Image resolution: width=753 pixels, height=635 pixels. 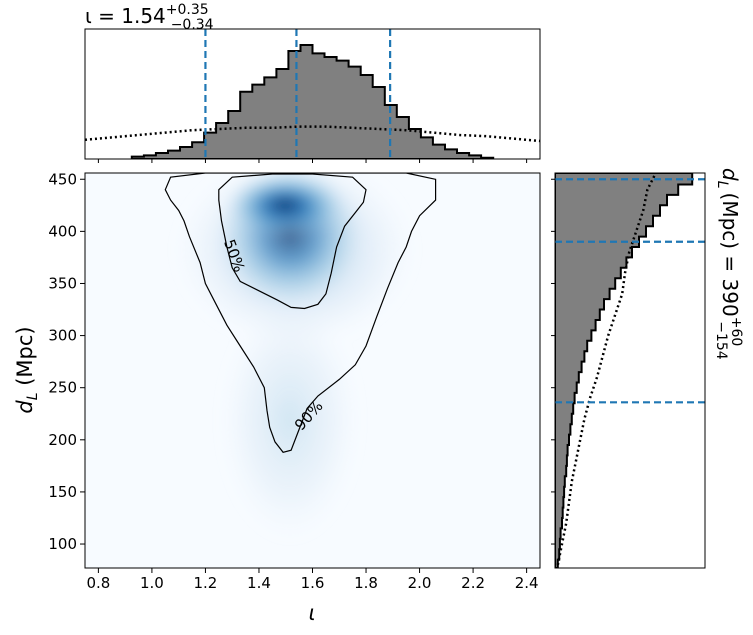 I want to click on right-title-sub: −154, so click(x=721, y=340).